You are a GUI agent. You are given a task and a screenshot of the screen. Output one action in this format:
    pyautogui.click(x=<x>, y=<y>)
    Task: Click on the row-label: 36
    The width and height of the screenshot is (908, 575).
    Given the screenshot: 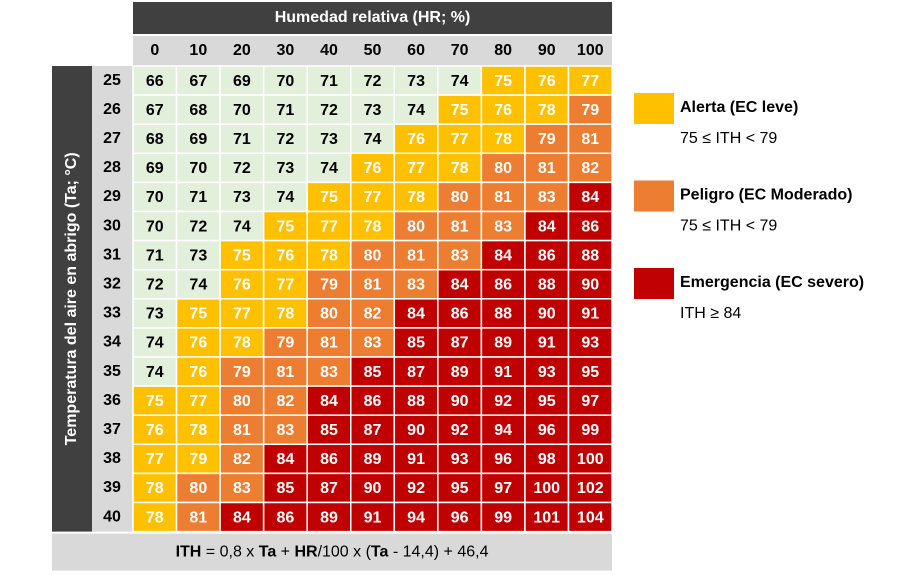 What is the action you would take?
    pyautogui.click(x=112, y=400)
    